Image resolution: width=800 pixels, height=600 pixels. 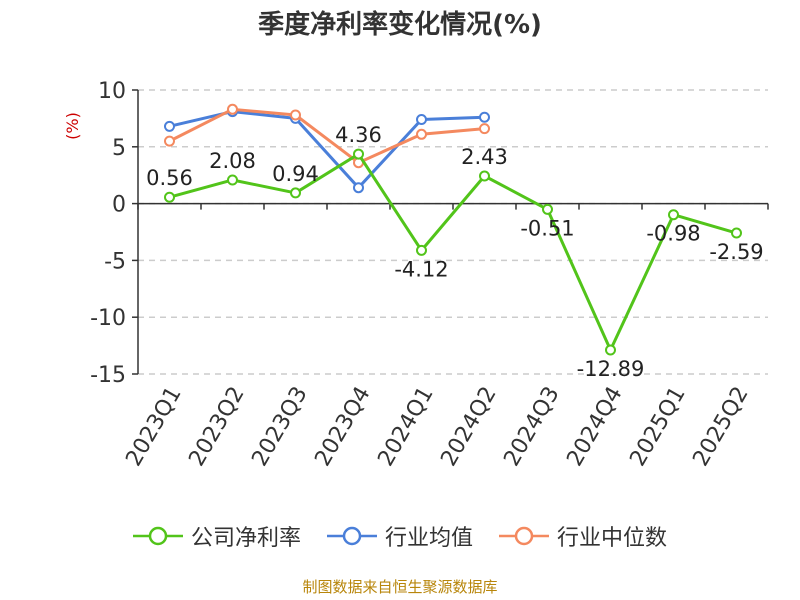 What do you see at coordinates (720, 427) in the screenshot?
I see `x-tick-label: 2025Q2` at bounding box center [720, 427].